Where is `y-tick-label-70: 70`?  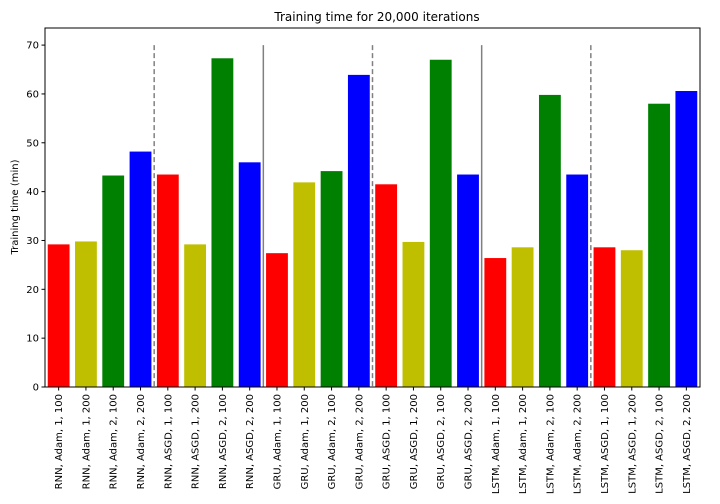 y-tick-label-70: 70 is located at coordinates (32, 46).